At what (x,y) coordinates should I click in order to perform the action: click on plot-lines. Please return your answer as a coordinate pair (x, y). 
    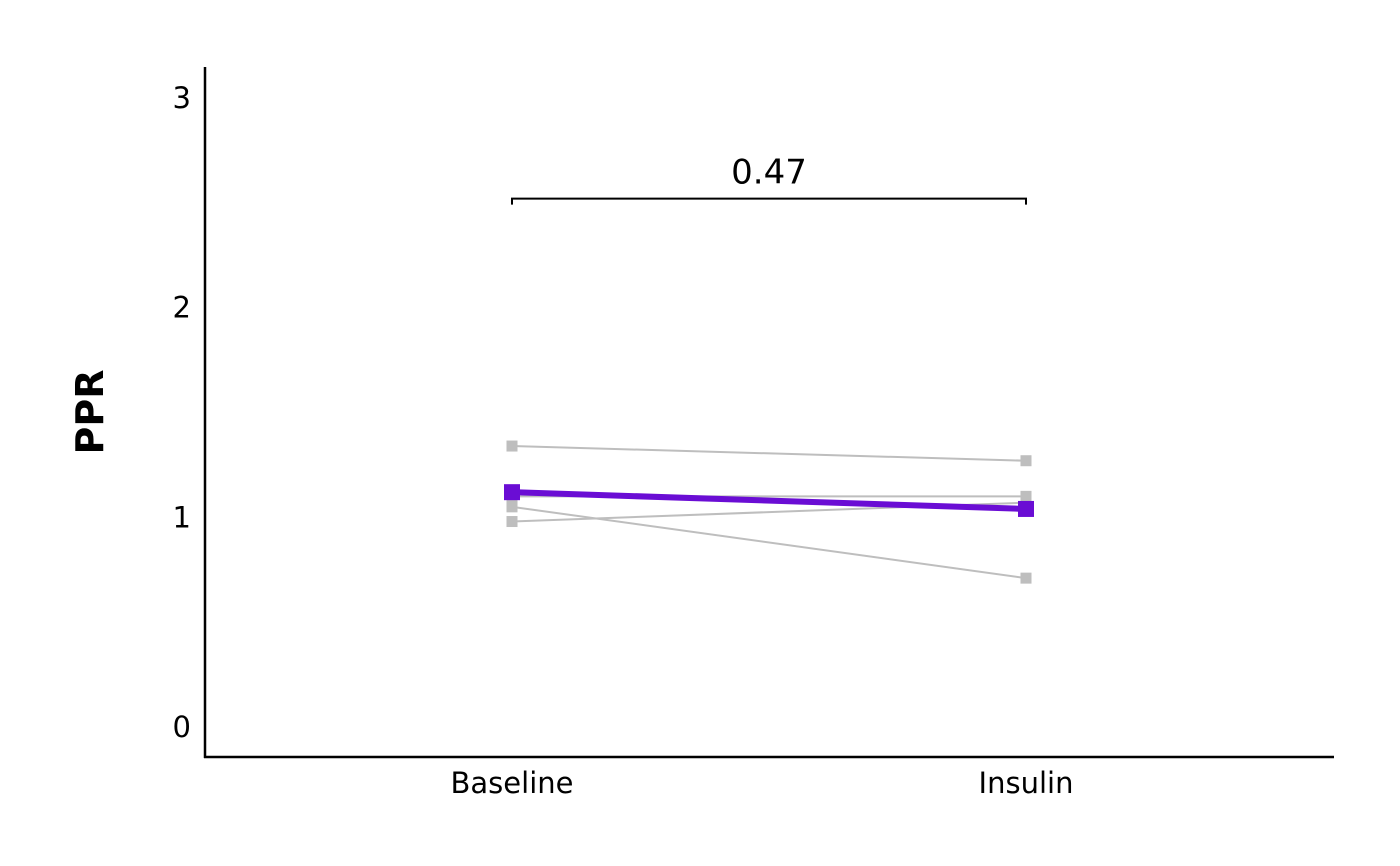
    Looking at the image, I should click on (769, 512).